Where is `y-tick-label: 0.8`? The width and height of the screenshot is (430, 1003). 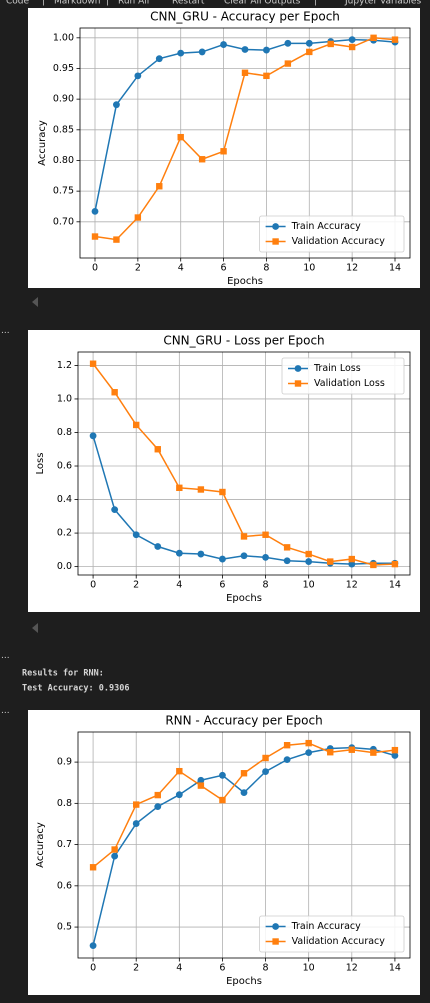 y-tick-label: 0.8 is located at coordinates (64, 803).